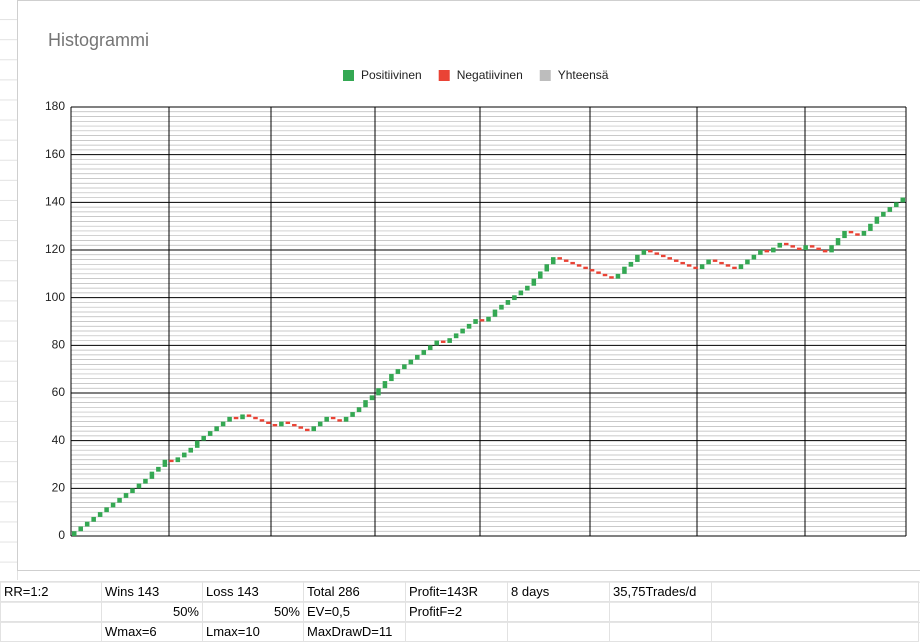 Image resolution: width=920 pixels, height=642 pixels. I want to click on sheet-cell: RR=1:2, so click(51, 591).